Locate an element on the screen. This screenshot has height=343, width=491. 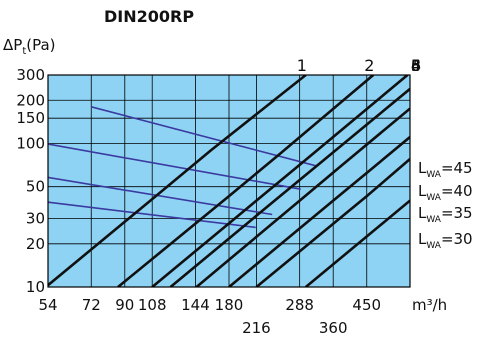
y-tick-label: 300 is located at coordinates (30, 75).